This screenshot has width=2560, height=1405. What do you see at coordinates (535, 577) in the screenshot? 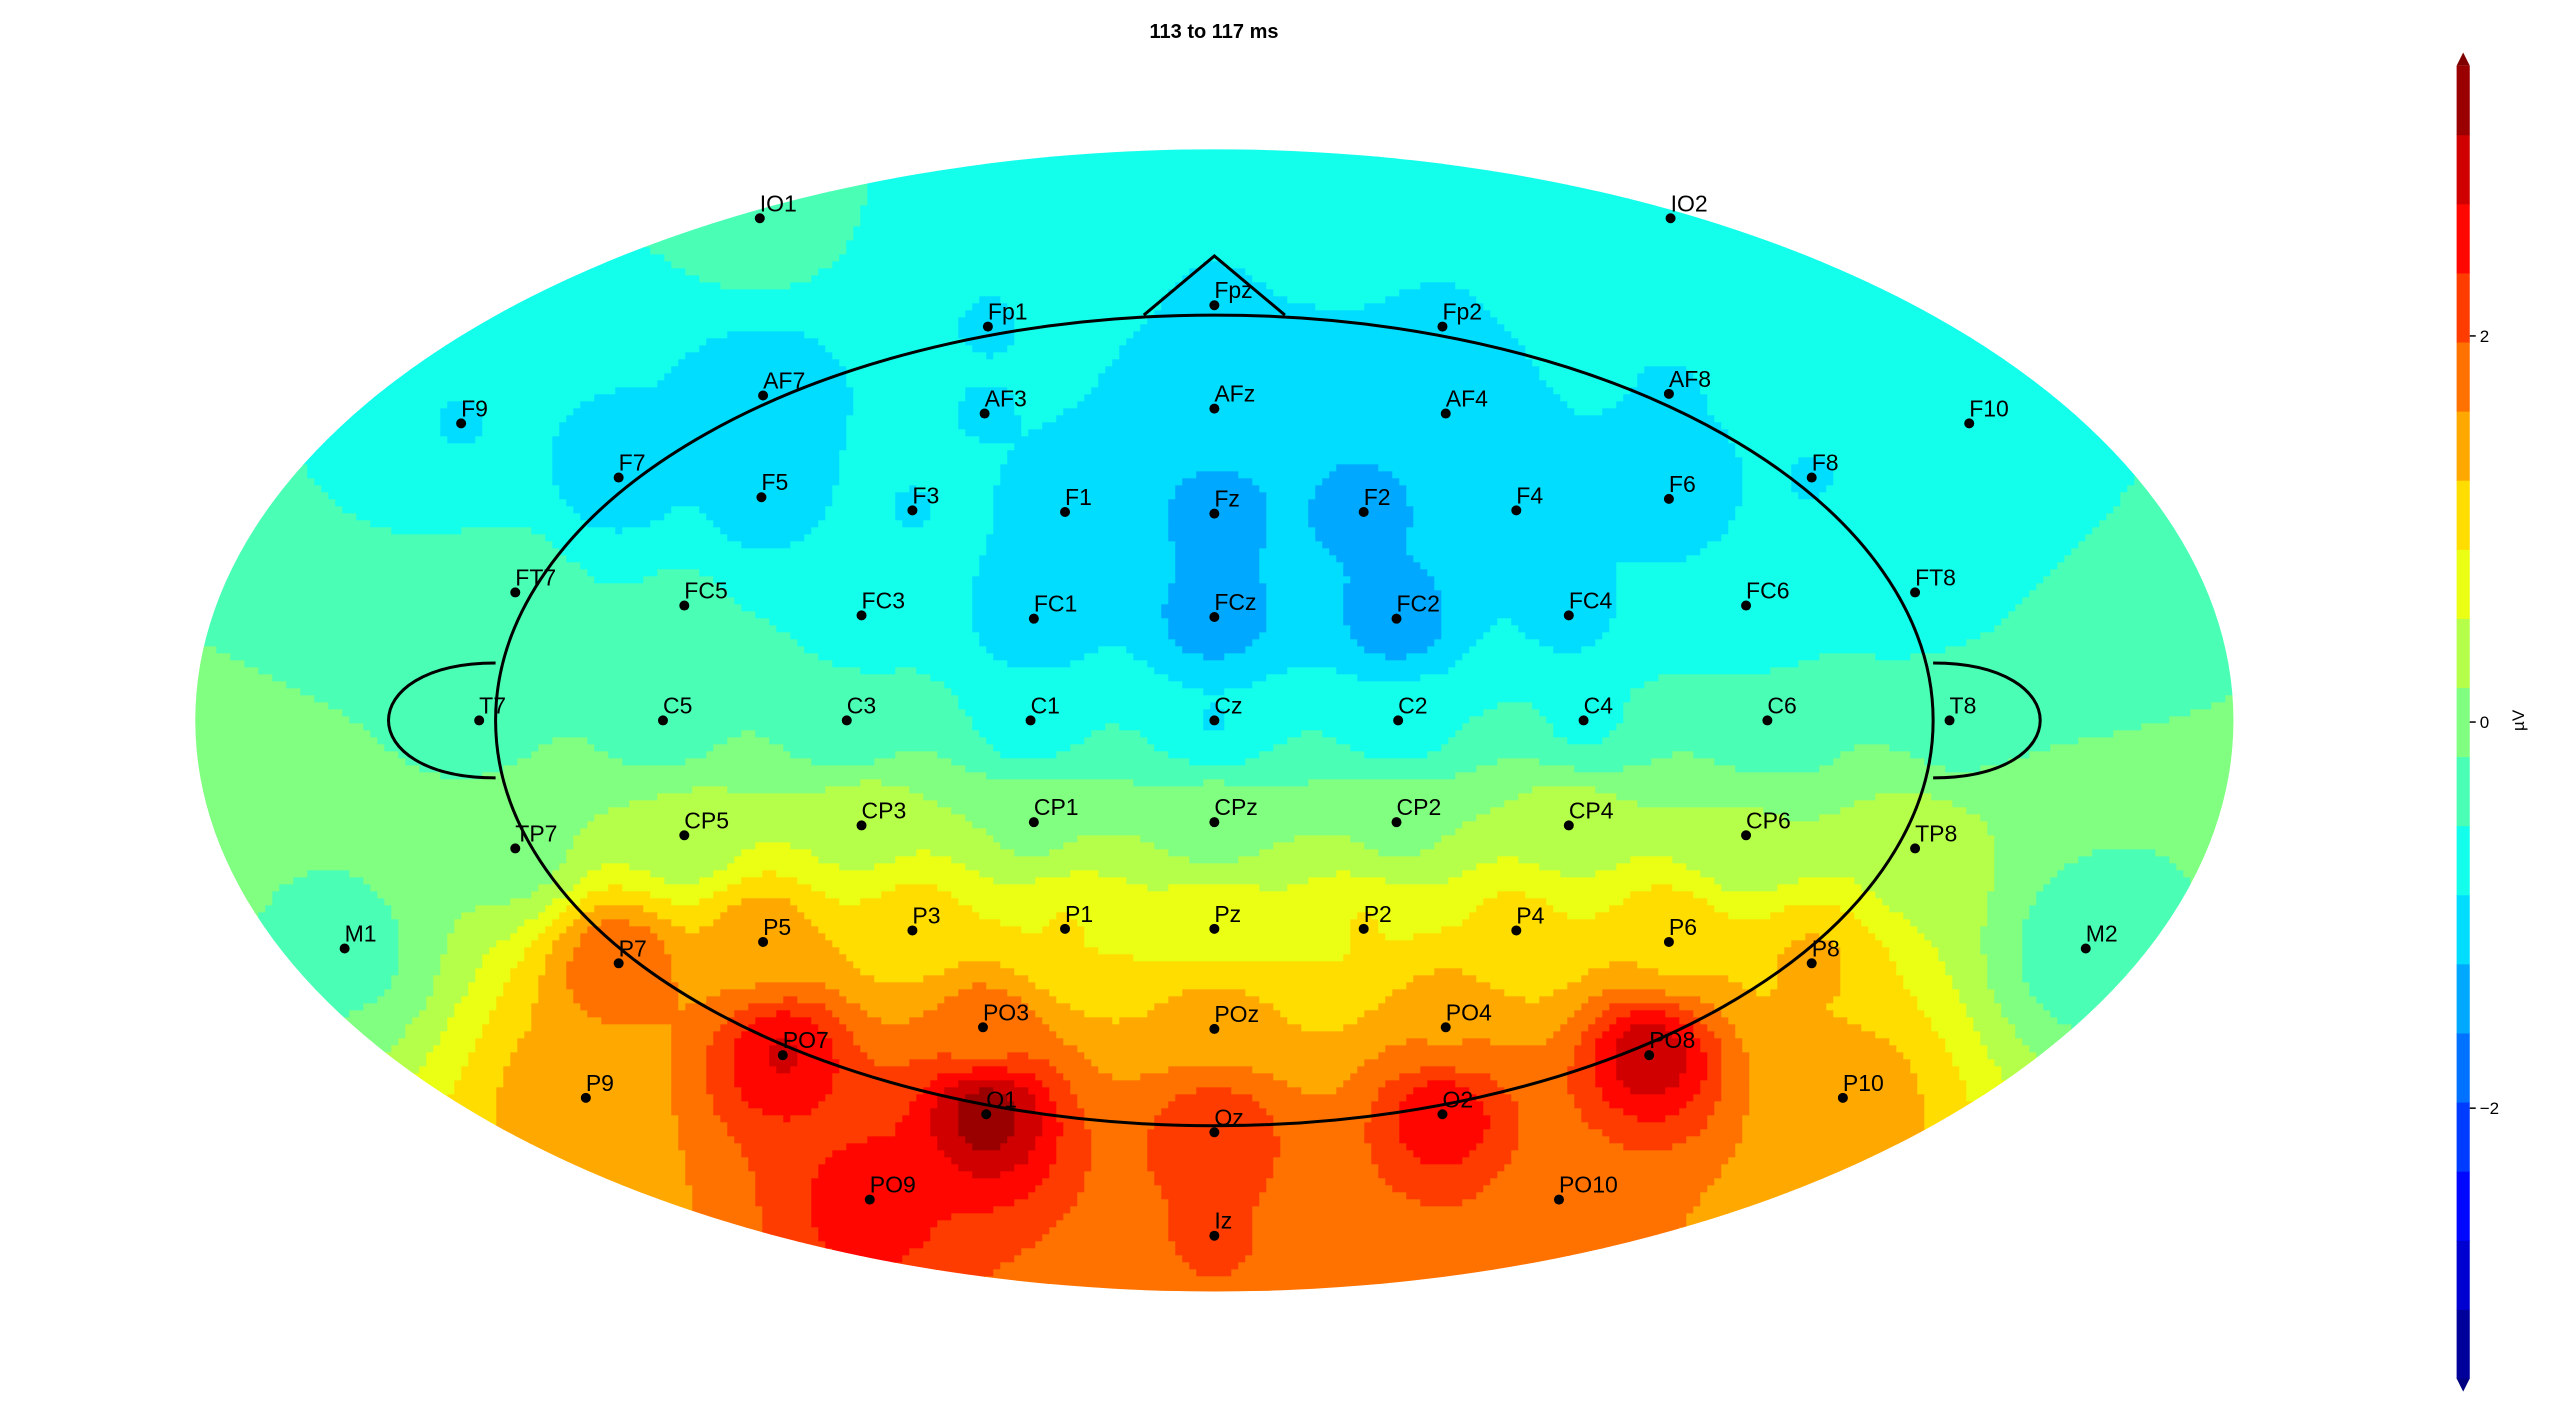
I see `electrode-label: FT7` at bounding box center [535, 577].